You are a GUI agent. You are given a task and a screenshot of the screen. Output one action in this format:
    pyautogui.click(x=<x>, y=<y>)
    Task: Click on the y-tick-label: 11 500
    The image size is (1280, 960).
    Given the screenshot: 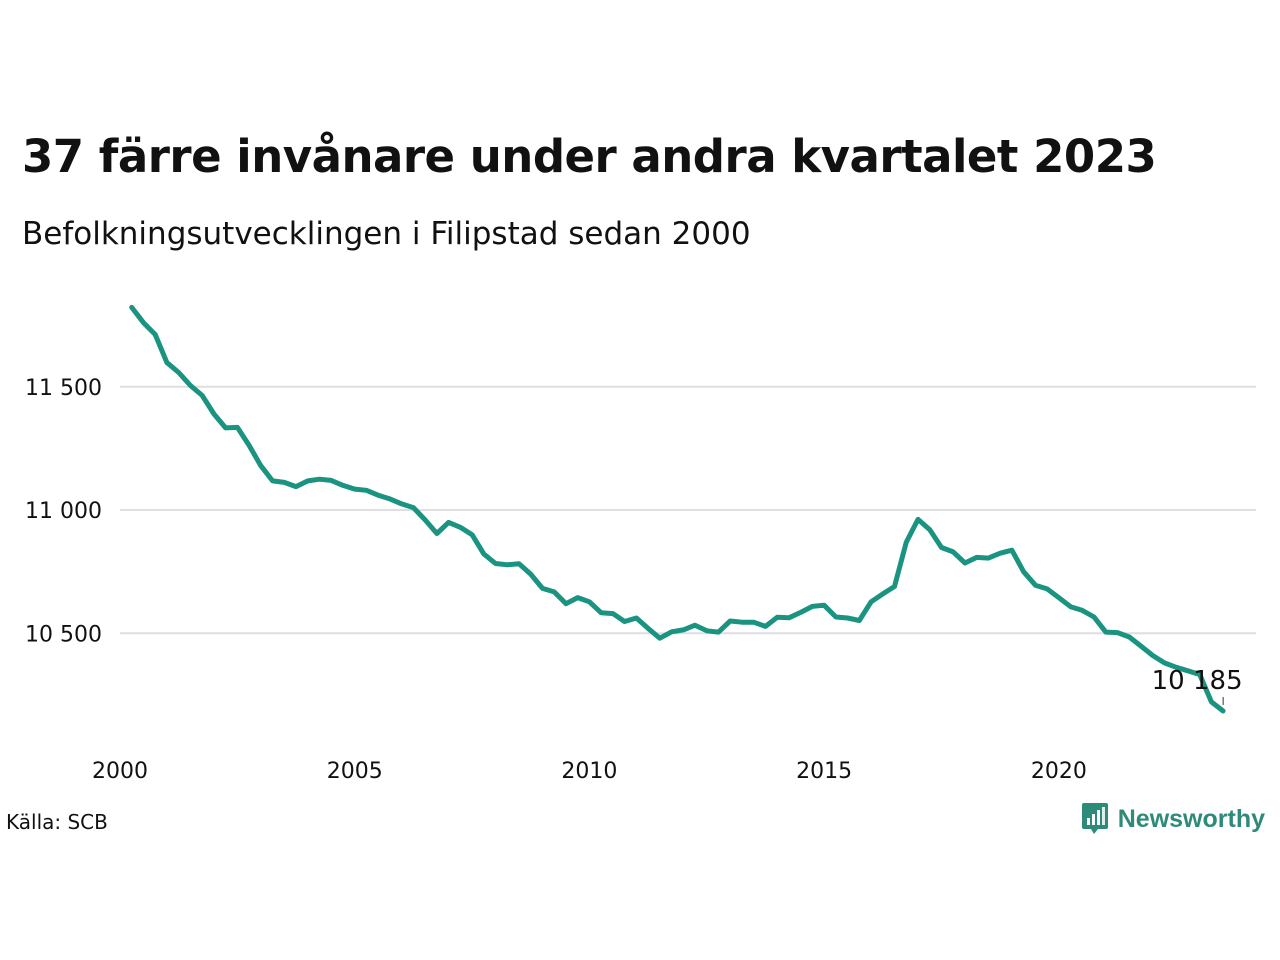 What is the action you would take?
    pyautogui.click(x=63, y=388)
    